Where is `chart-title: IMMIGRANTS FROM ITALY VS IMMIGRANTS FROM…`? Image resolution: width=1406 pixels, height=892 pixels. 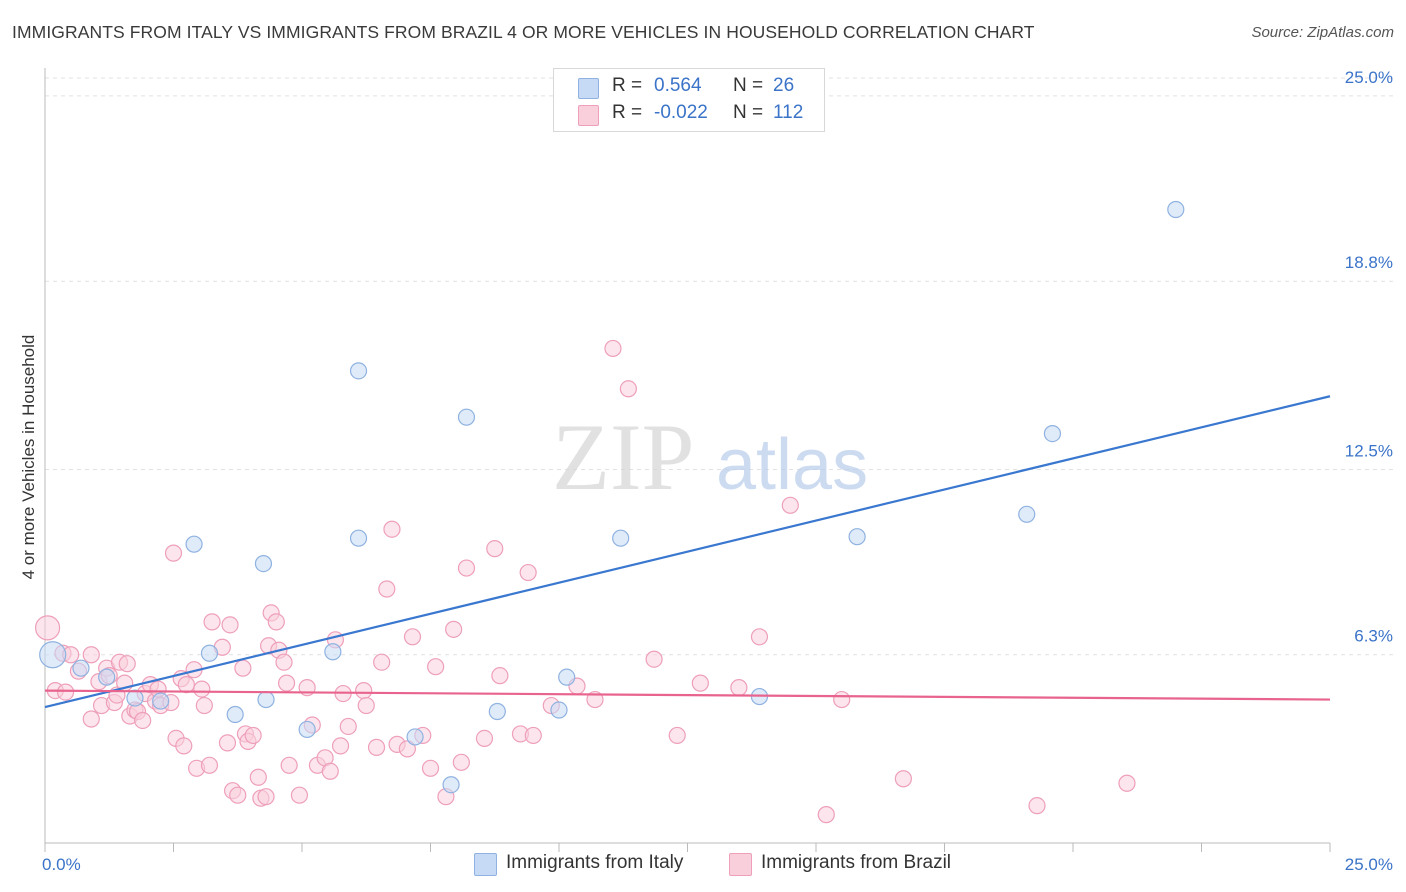
chart-title: IMMIGRANTS FROM ITALY VS IMMIGRANTS FROM… is located at coordinates (523, 32).